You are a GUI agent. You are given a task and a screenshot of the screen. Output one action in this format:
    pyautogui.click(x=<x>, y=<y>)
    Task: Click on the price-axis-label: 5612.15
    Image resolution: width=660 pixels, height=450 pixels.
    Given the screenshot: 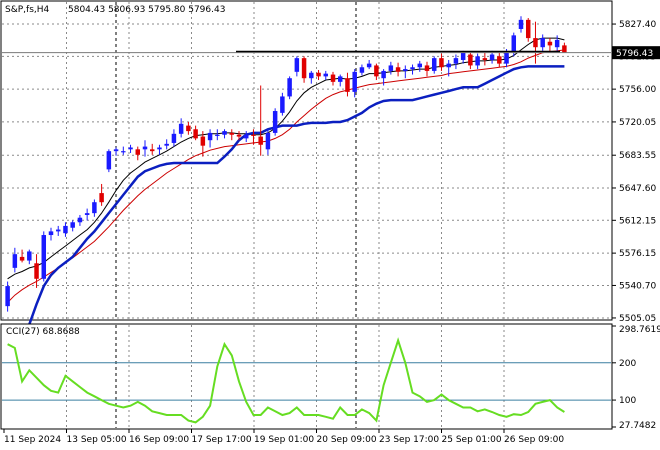 What is the action you would take?
    pyautogui.click(x=637, y=221)
    